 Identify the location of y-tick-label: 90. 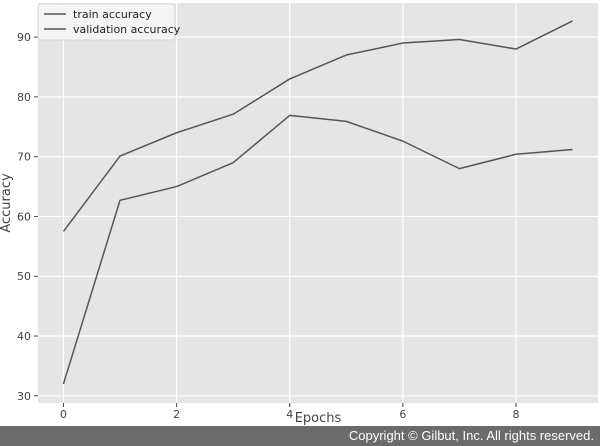
(24, 37).